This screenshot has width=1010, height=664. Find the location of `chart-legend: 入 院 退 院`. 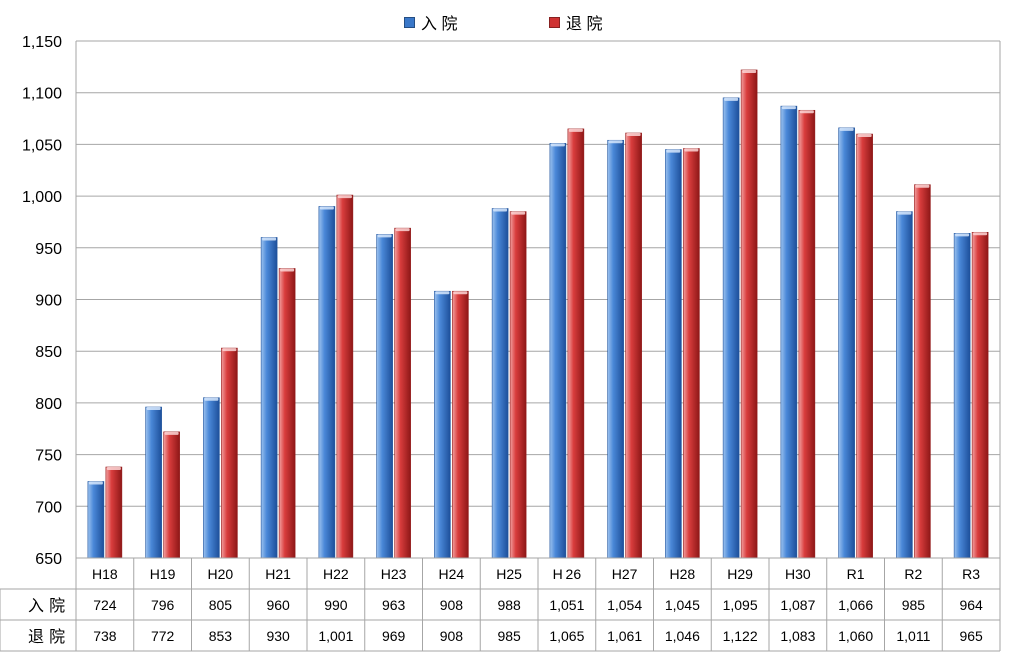

chart-legend: 入 院 退 院 is located at coordinates (505, 22).